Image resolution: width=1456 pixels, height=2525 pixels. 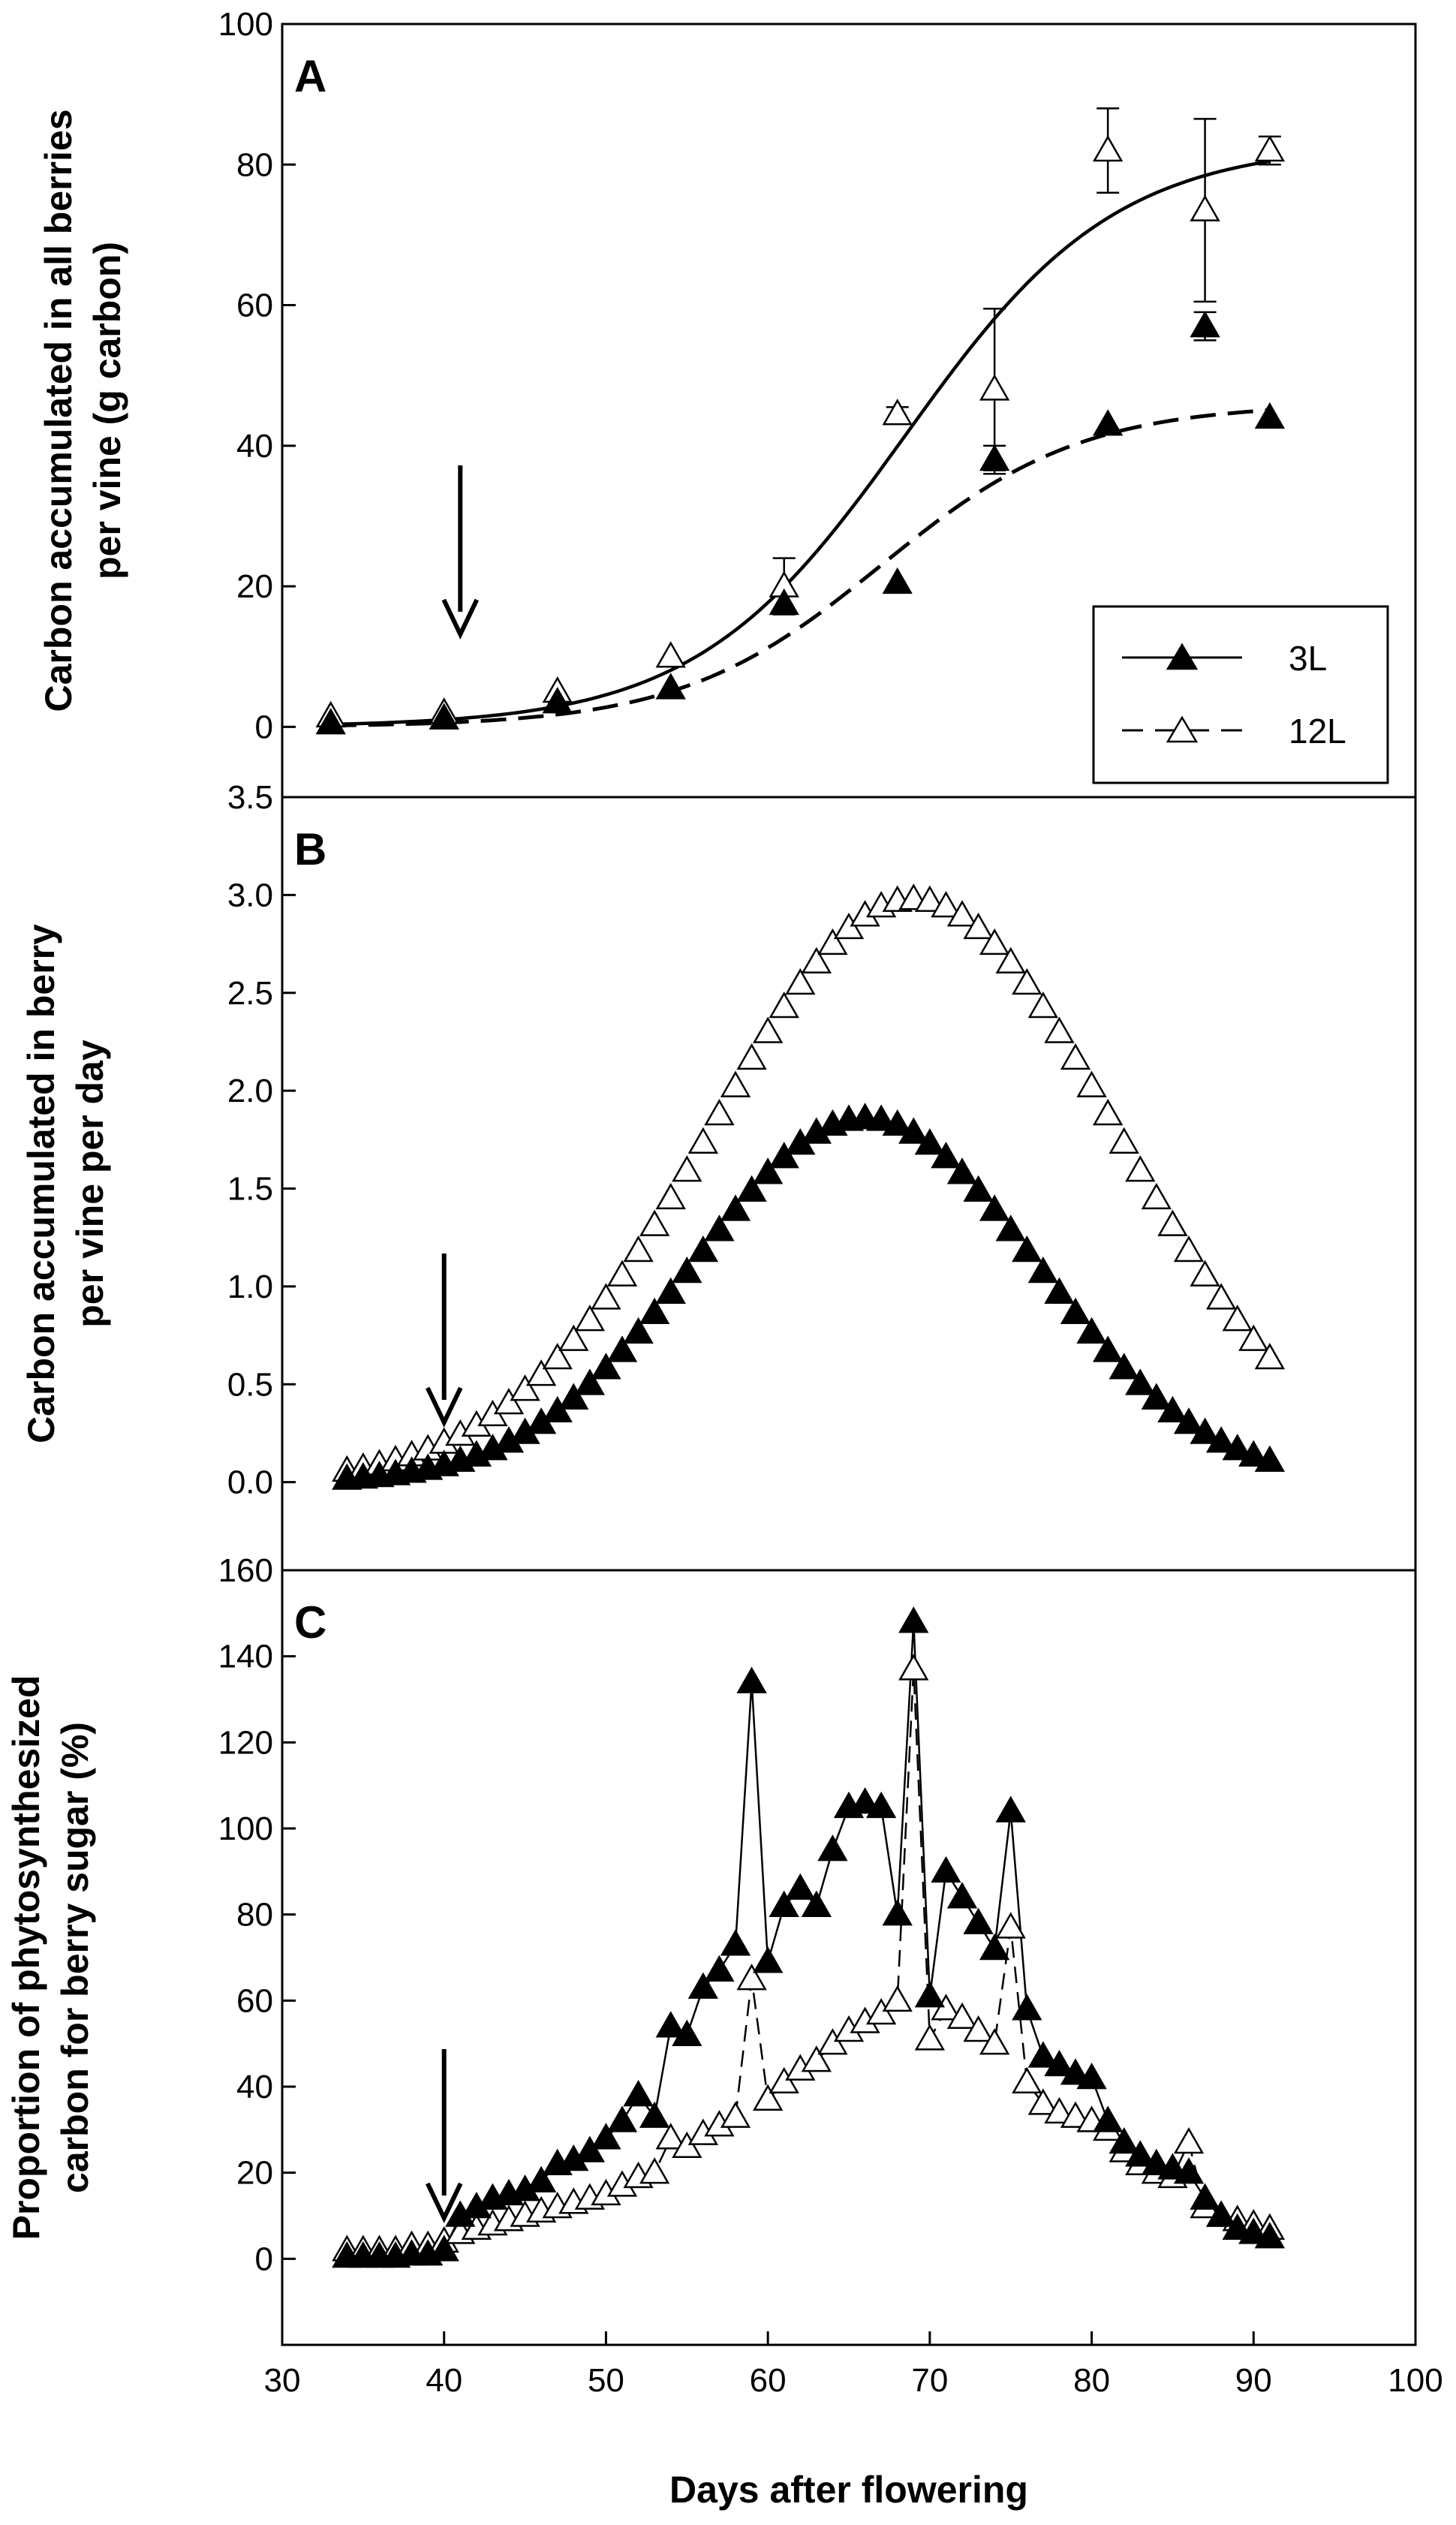 What do you see at coordinates (107, 411) in the screenshot?
I see `y-axis-title-a-line2: per vine (g carbon)` at bounding box center [107, 411].